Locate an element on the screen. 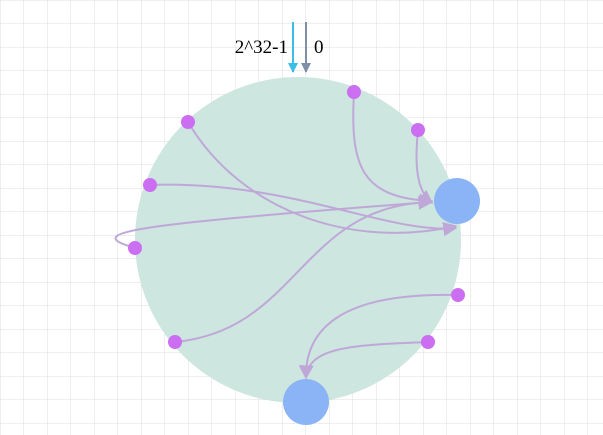 The image size is (603, 435). zero-label: 0 is located at coordinates (319, 47).